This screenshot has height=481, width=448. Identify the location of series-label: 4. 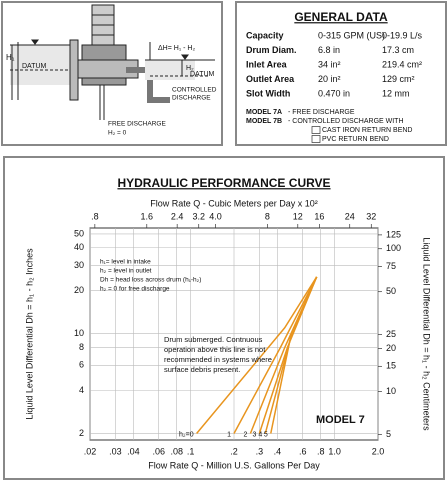
(260, 434).